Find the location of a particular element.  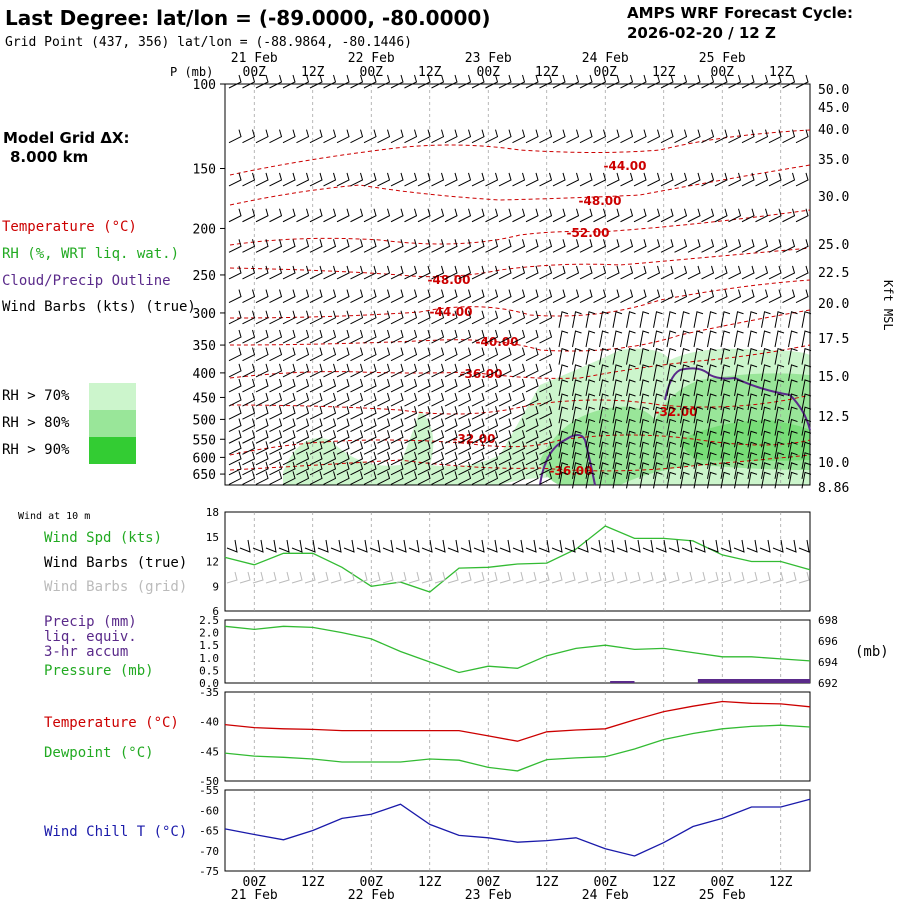

top-time-label-3: 12Z is located at coordinates (430, 72).